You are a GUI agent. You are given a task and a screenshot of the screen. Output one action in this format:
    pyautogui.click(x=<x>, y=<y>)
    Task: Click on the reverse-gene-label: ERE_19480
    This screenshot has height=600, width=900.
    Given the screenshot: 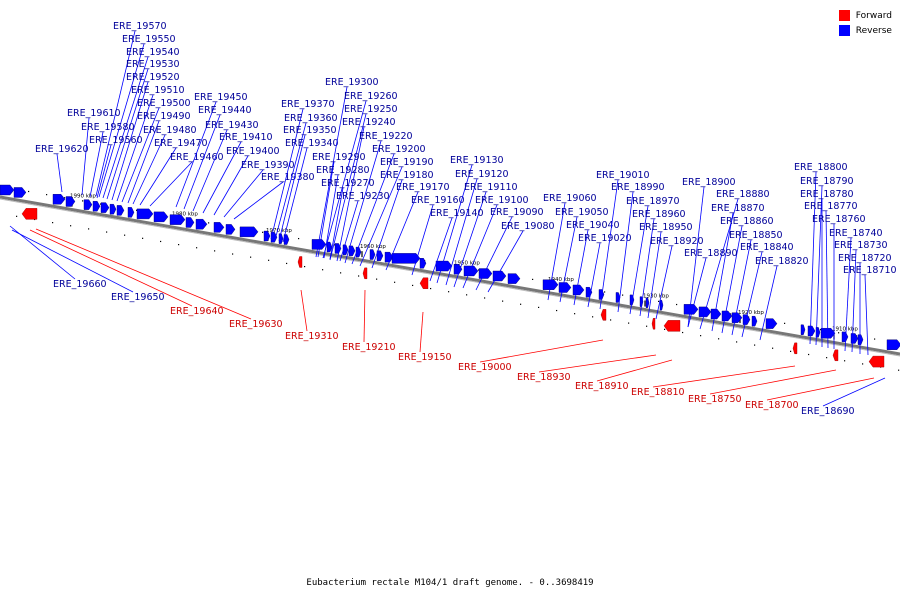 What is the action you would take?
    pyautogui.click(x=170, y=130)
    